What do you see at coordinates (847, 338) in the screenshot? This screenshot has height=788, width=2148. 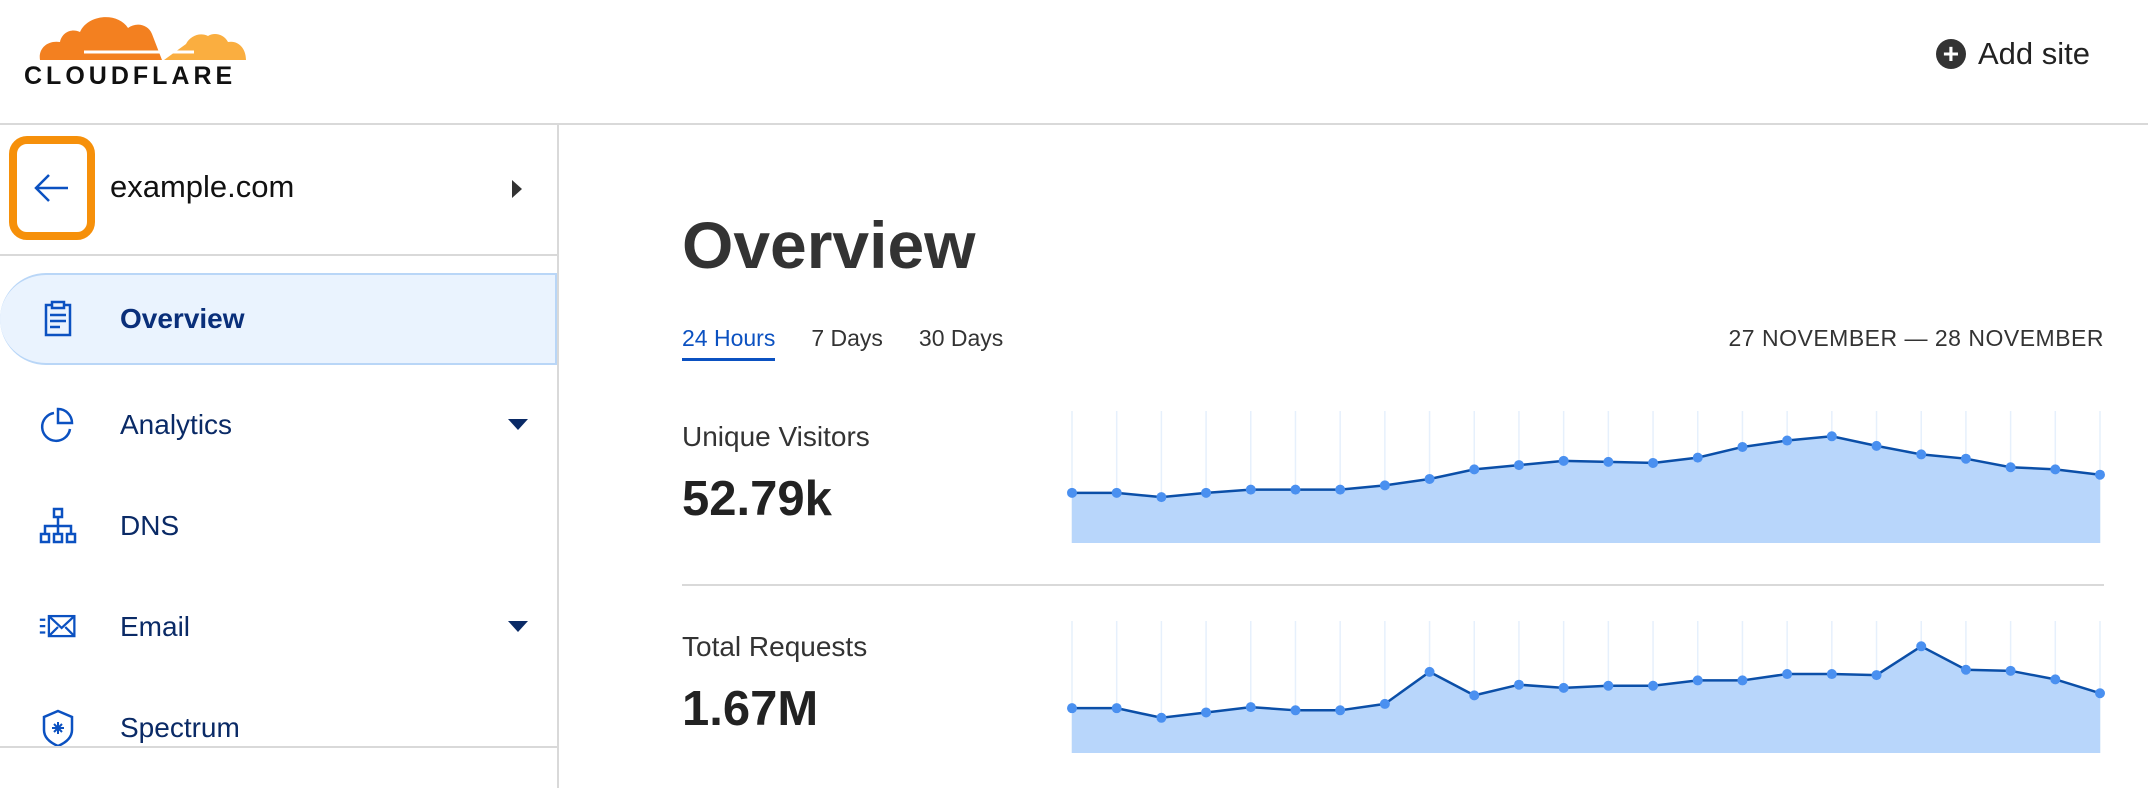 I see `tab-7-days: 7 Days` at bounding box center [847, 338].